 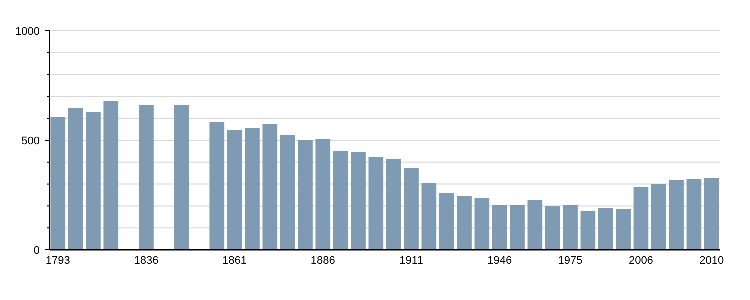 What do you see at coordinates (235, 261) in the screenshot?
I see `x-tick-label: 1861` at bounding box center [235, 261].